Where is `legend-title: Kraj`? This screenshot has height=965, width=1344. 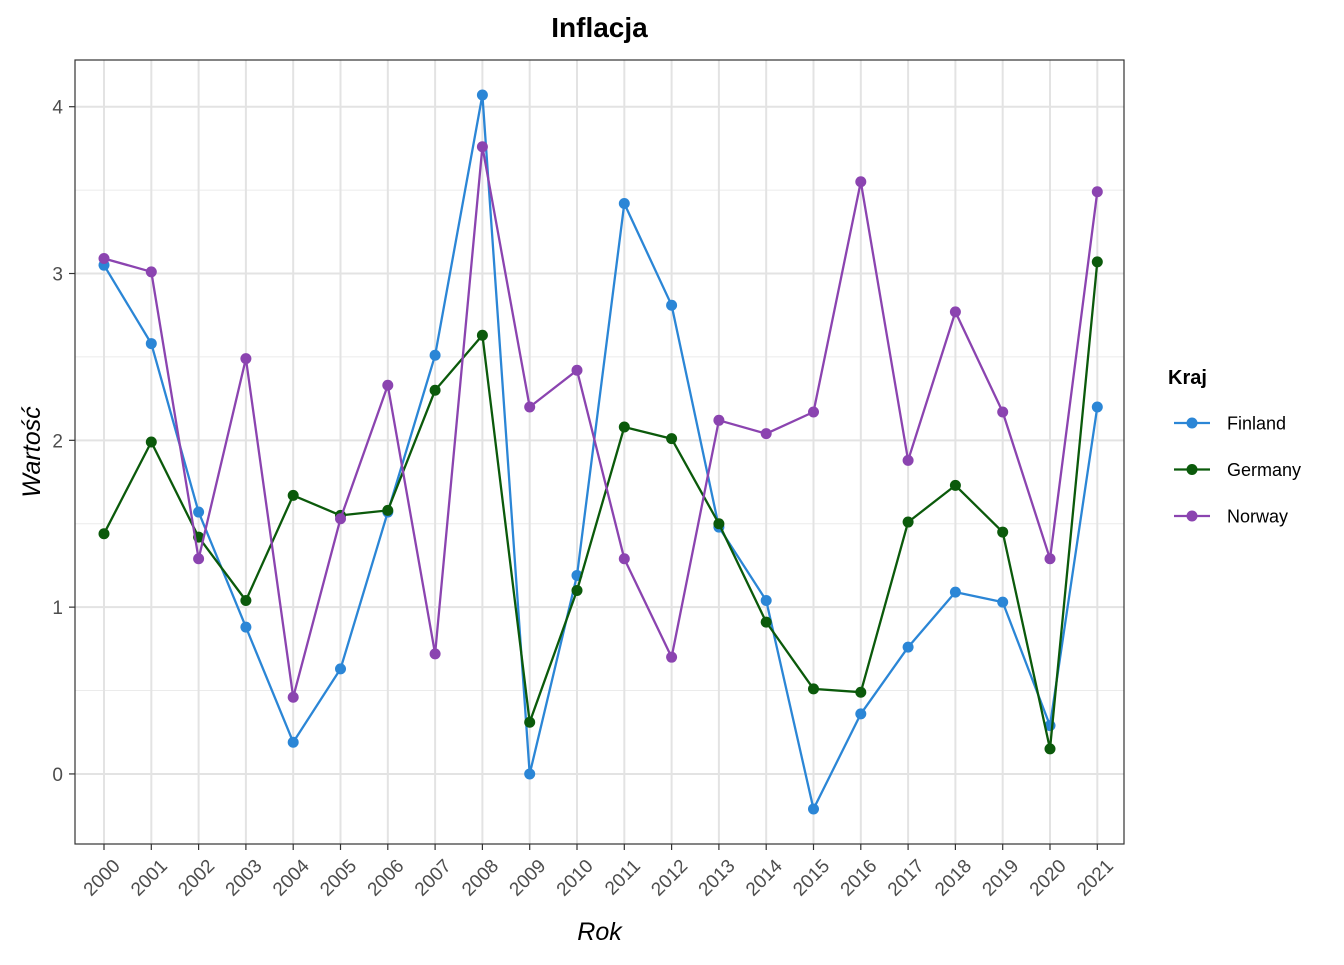 legend-title: Kraj is located at coordinates (1187, 378).